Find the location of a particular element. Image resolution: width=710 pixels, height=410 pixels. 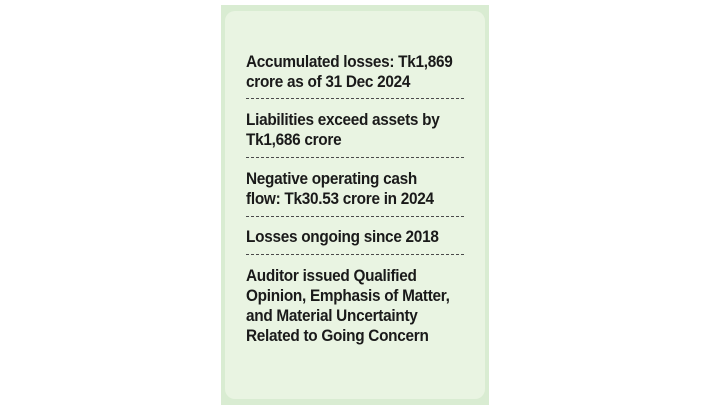

fact-line: Liabilities exceed assets by is located at coordinates (343, 120).